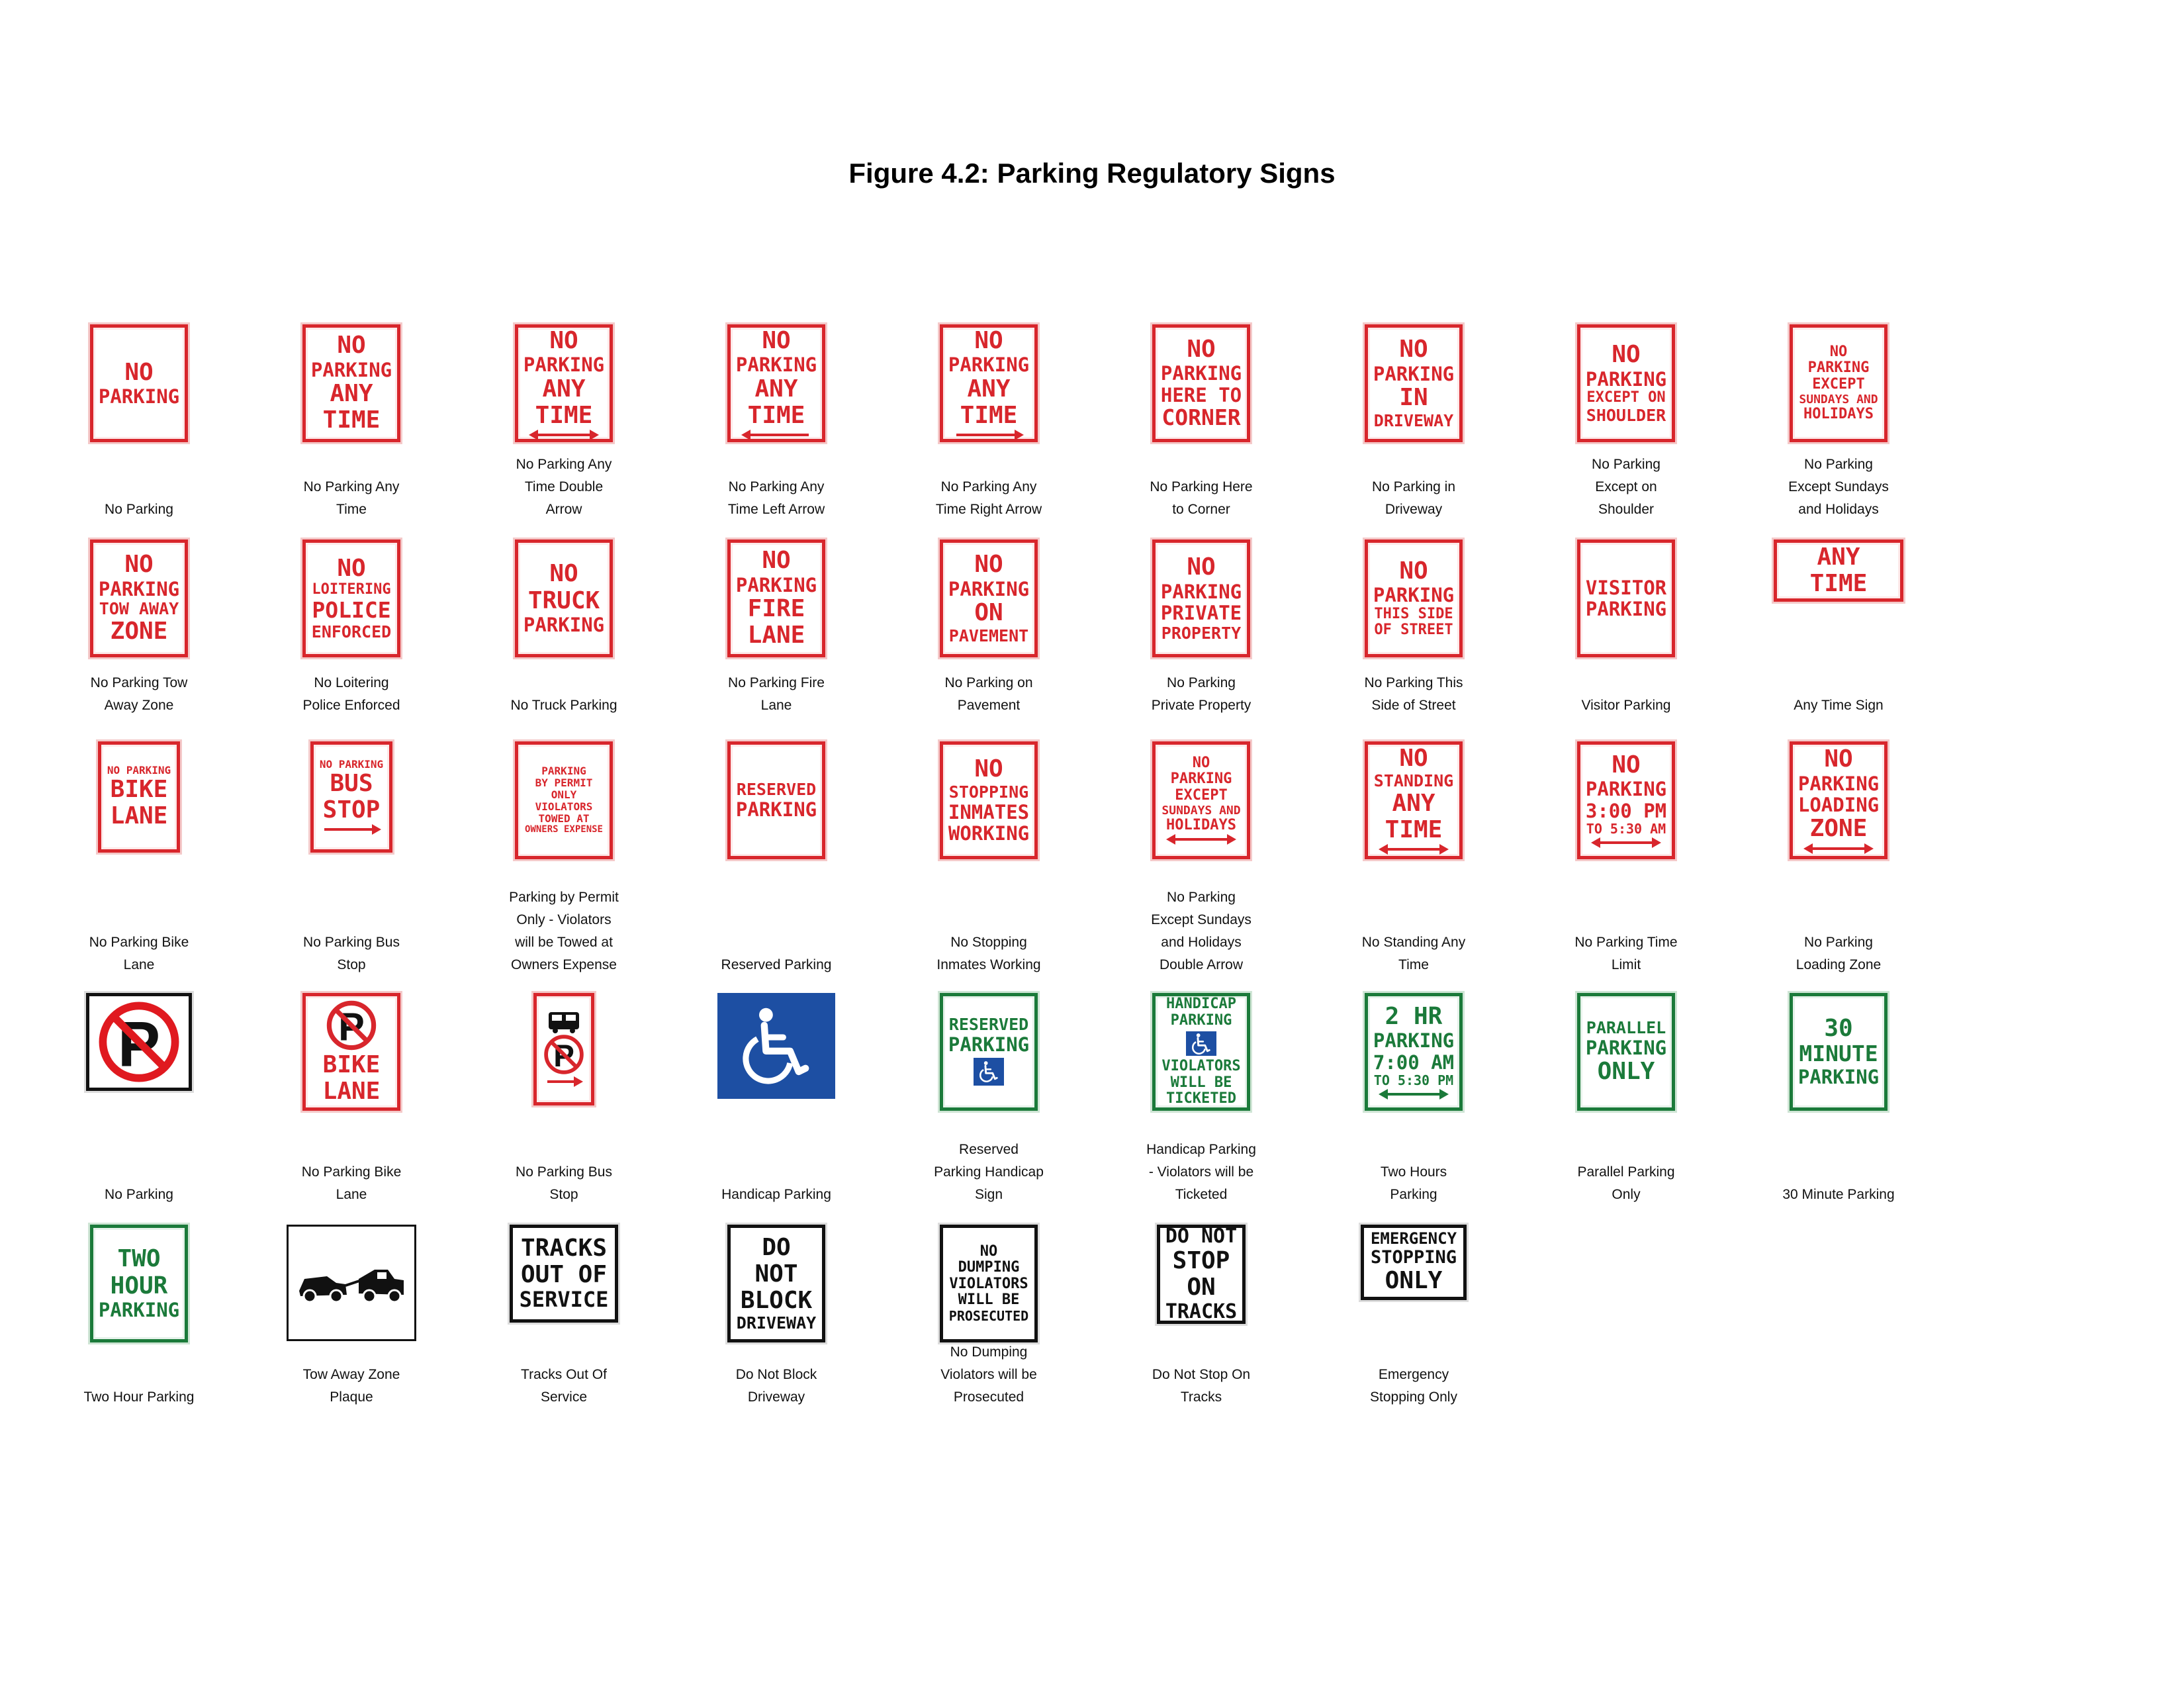 This screenshot has width=2184, height=1688. I want to click on sign-text-line: NO PARKING, so click(351, 764).